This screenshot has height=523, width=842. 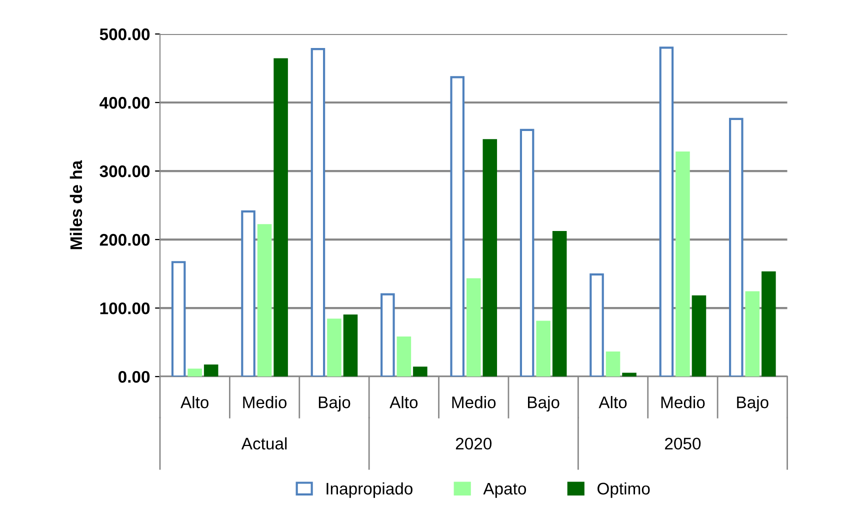 I want to click on legend-label: Optimo, so click(x=624, y=490).